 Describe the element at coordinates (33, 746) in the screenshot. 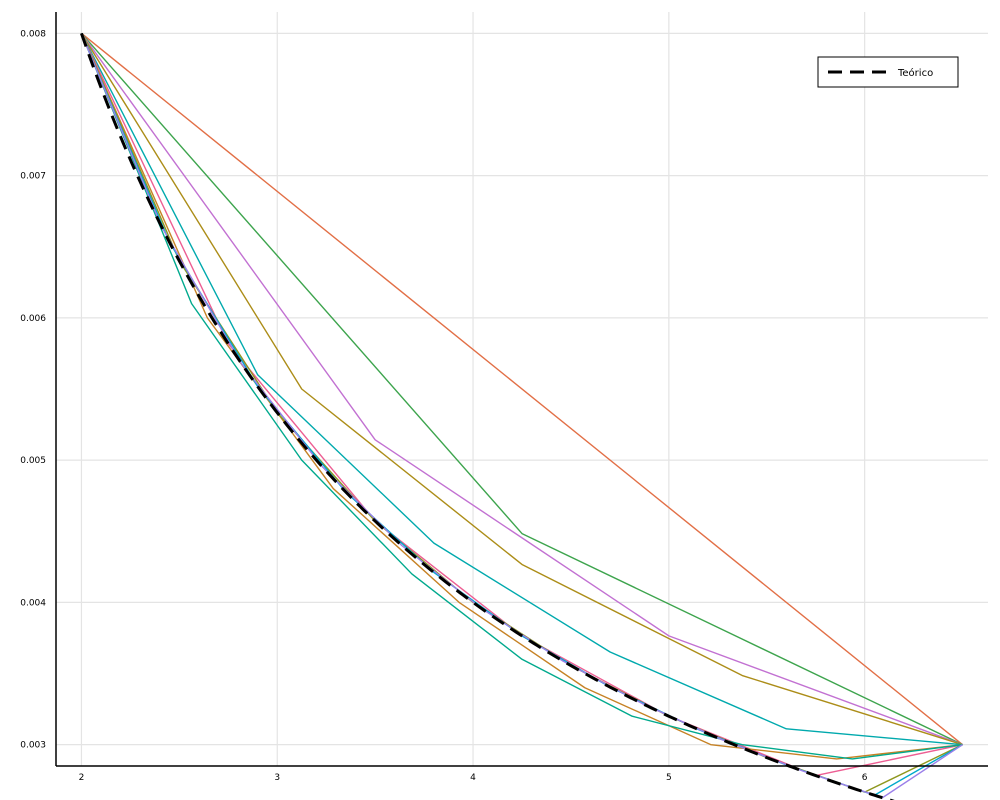

I see `y-tick-label: 0.003` at that location.